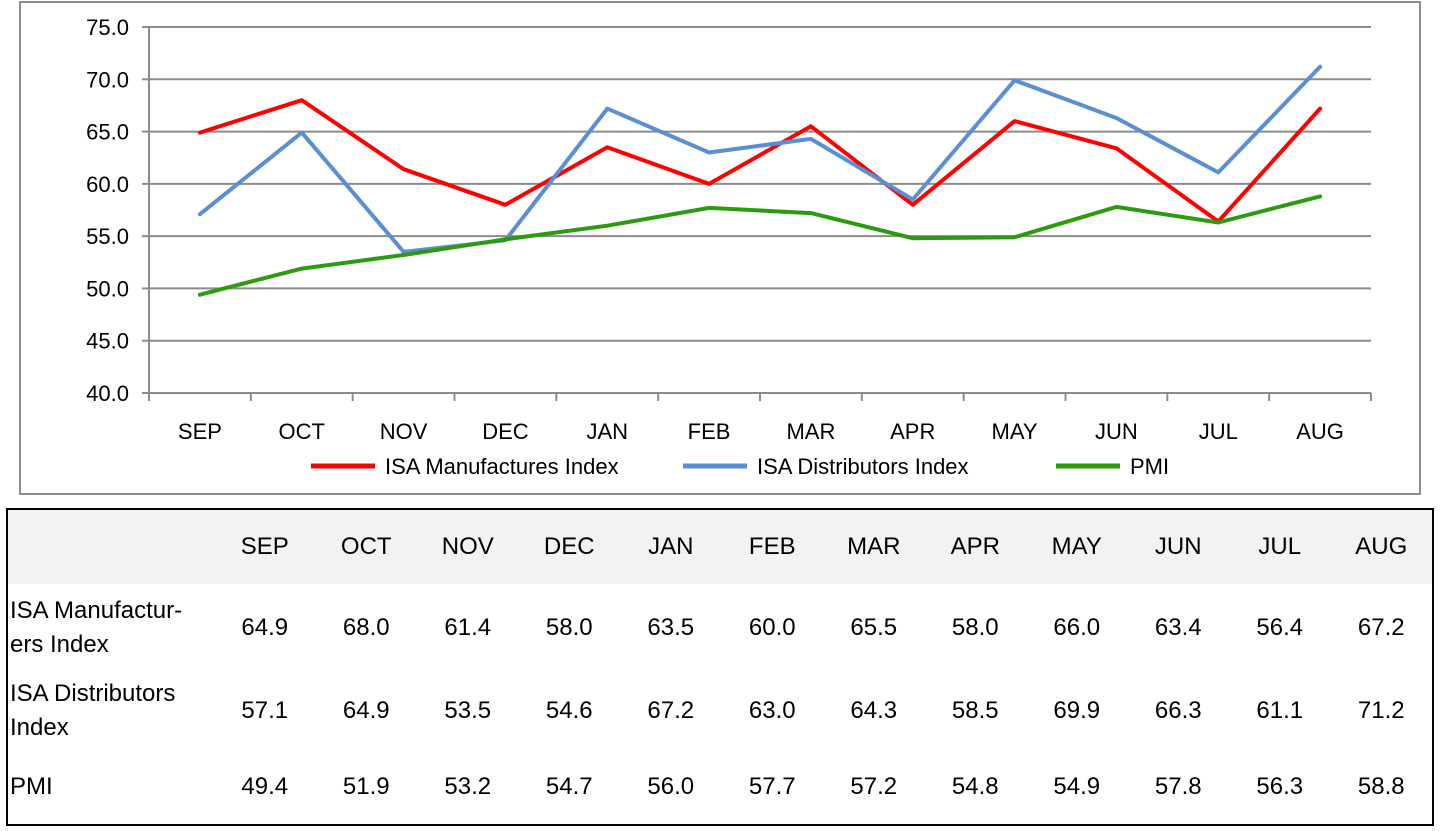 Image resolution: width=1440 pixels, height=831 pixels. What do you see at coordinates (1280, 546) in the screenshot?
I see `table-header-cell: JUL` at bounding box center [1280, 546].